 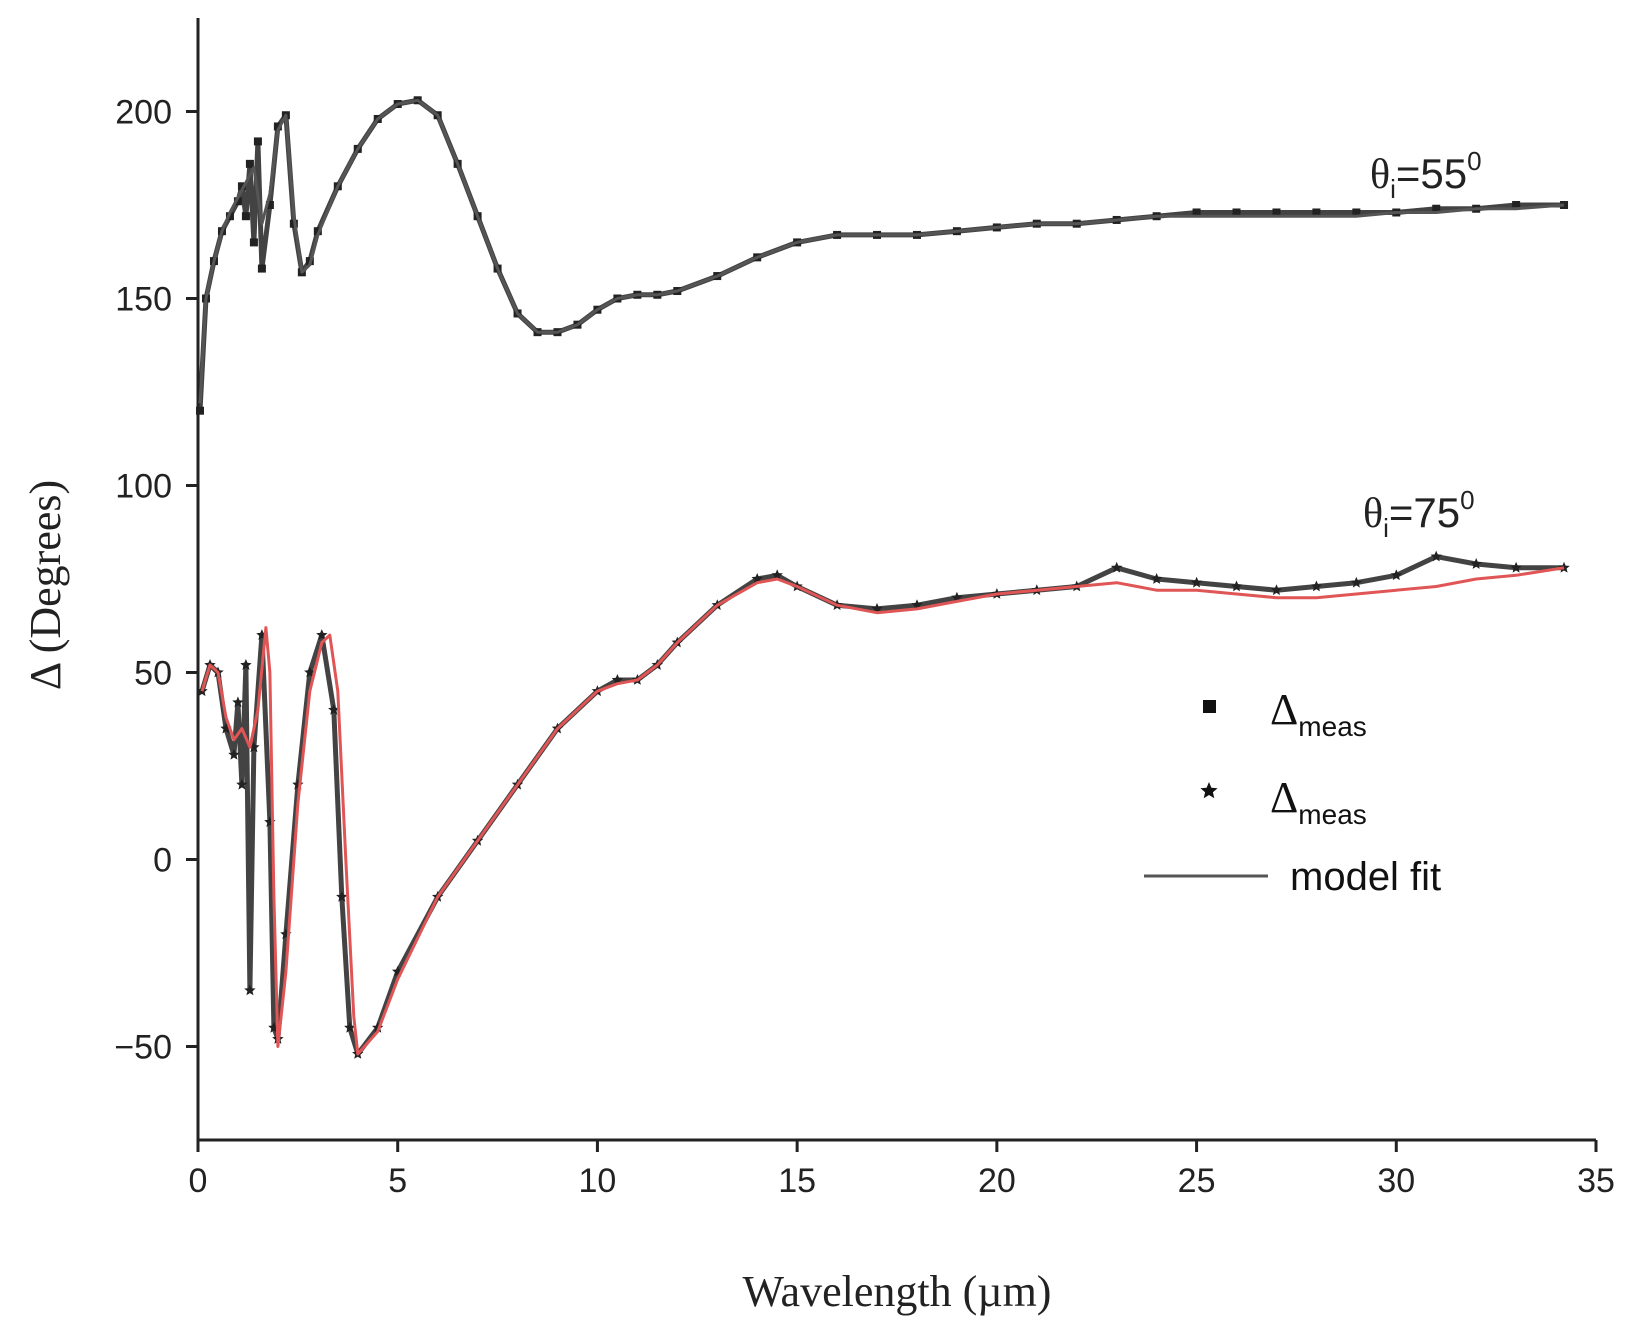 I want to click on legend: Δmeas Δmeas model fit, so click(x=1292, y=792).